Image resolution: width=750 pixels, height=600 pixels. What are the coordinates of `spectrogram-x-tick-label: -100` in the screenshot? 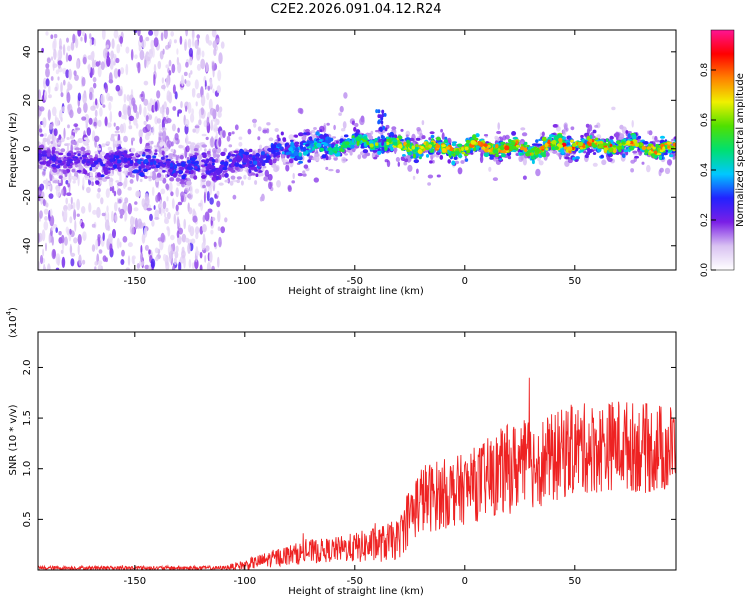 It's located at (244, 281).